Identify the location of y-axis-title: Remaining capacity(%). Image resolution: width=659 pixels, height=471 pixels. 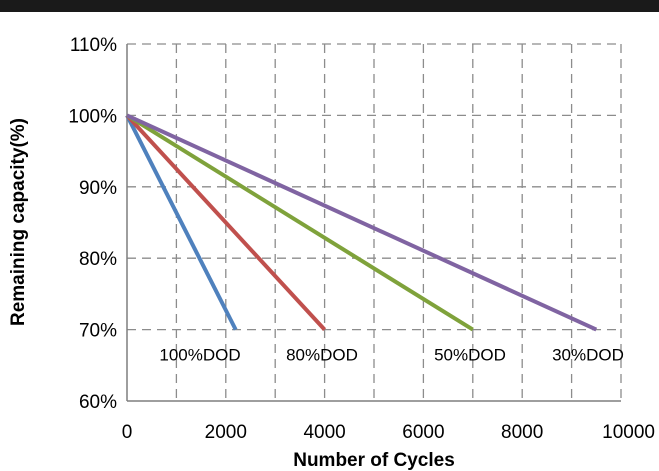
(18, 222).